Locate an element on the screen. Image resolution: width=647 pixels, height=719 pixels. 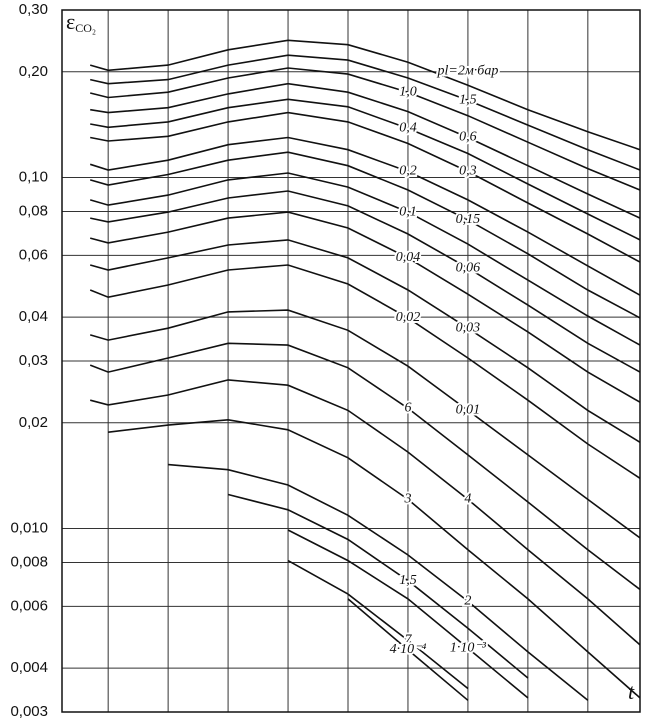
y-tick-label: 0,03 is located at coordinates (33, 360).